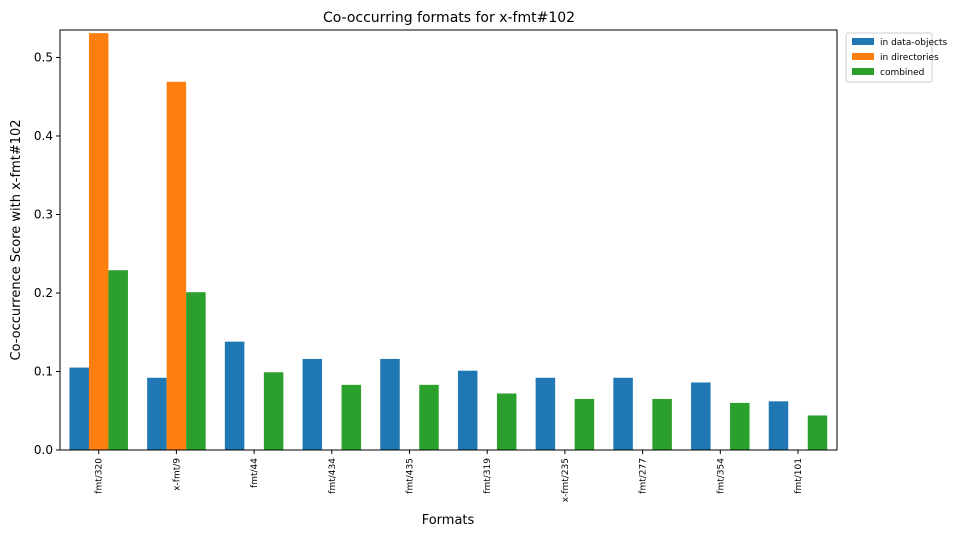  What do you see at coordinates (799, 476) in the screenshot?
I see `x-tick-label: fmt/101` at bounding box center [799, 476].